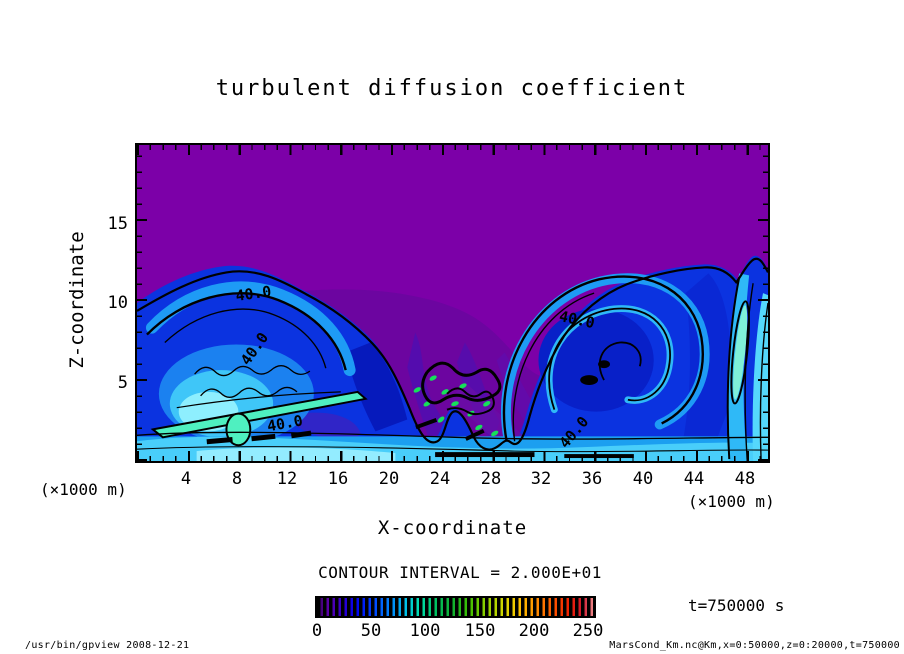 The width and height of the screenshot is (904, 654). Describe the element at coordinates (338, 479) in the screenshot. I see `x-tick-label: 16` at that location.